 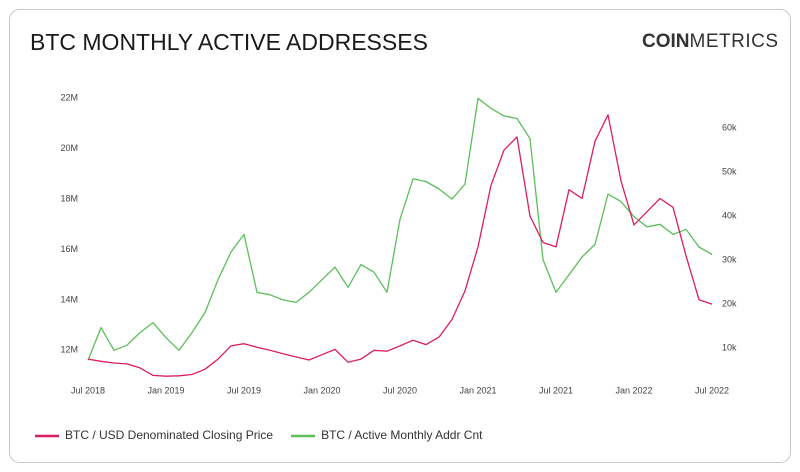 What do you see at coordinates (69, 299) in the screenshot?
I see `y-tick-label: 14M` at bounding box center [69, 299].